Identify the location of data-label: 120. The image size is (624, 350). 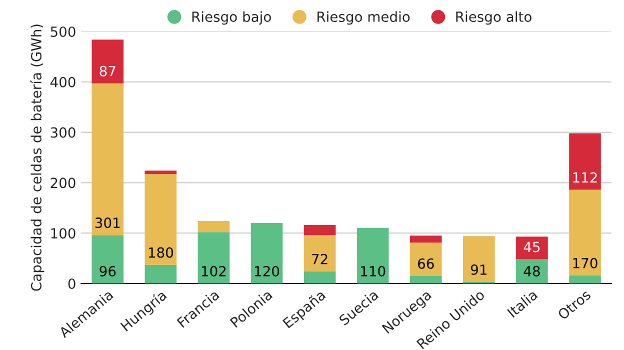
(267, 271).